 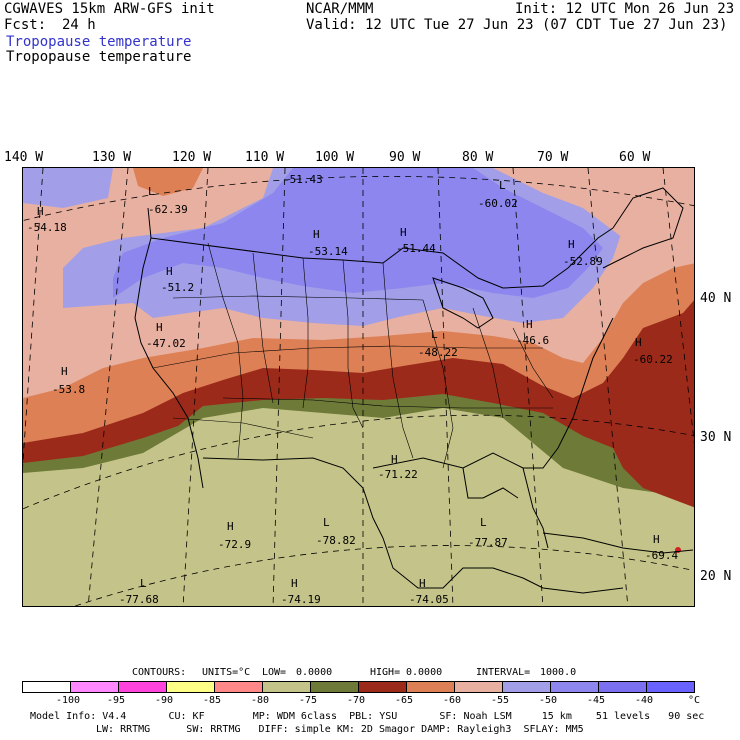 What do you see at coordinates (625, 9) in the screenshot?
I see `init-time: Init: 12 UTC Mon 26 Jun 23` at bounding box center [625, 9].